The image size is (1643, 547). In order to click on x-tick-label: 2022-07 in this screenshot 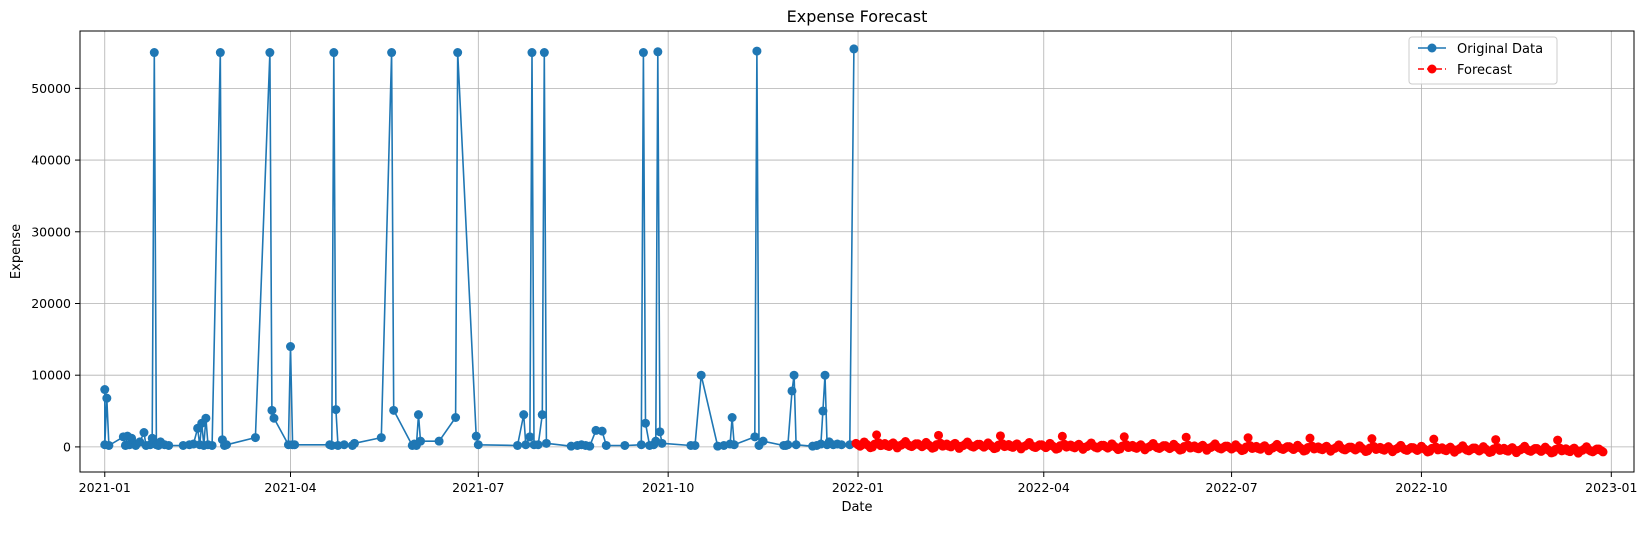, I will do `click(1231, 487)`.